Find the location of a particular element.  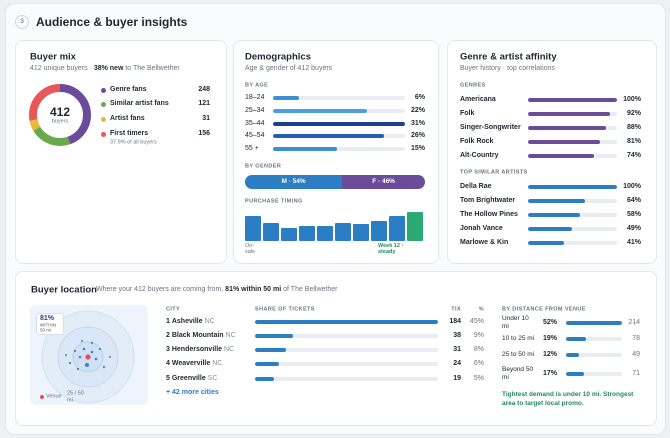

card-title: Genre & artist affinity is located at coordinates (508, 57).